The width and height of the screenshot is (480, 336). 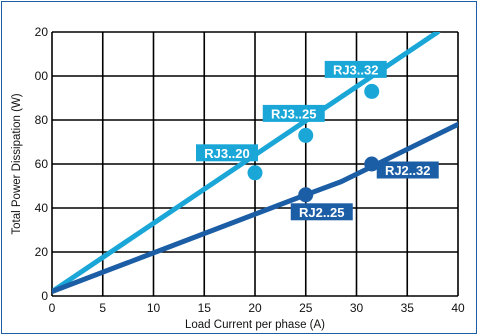 I want to click on x-tick-label: 35, so click(x=408, y=308).